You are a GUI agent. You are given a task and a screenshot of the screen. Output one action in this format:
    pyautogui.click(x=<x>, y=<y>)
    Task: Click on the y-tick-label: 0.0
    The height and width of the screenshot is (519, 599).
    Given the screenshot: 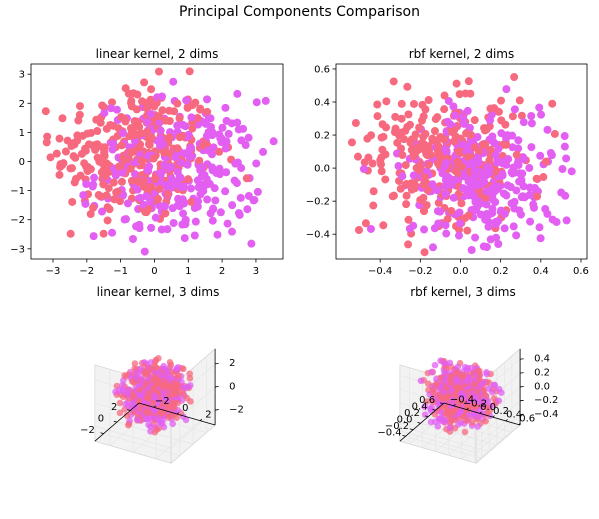 What is the action you would take?
    pyautogui.click(x=322, y=169)
    